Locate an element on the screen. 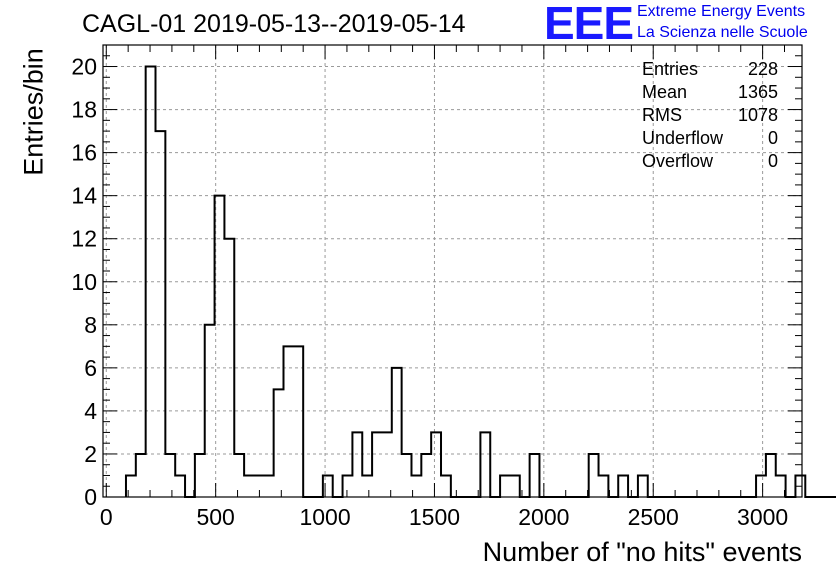 This screenshot has width=836, height=572. stat-overflow: Overflow 0 is located at coordinates (710, 161).